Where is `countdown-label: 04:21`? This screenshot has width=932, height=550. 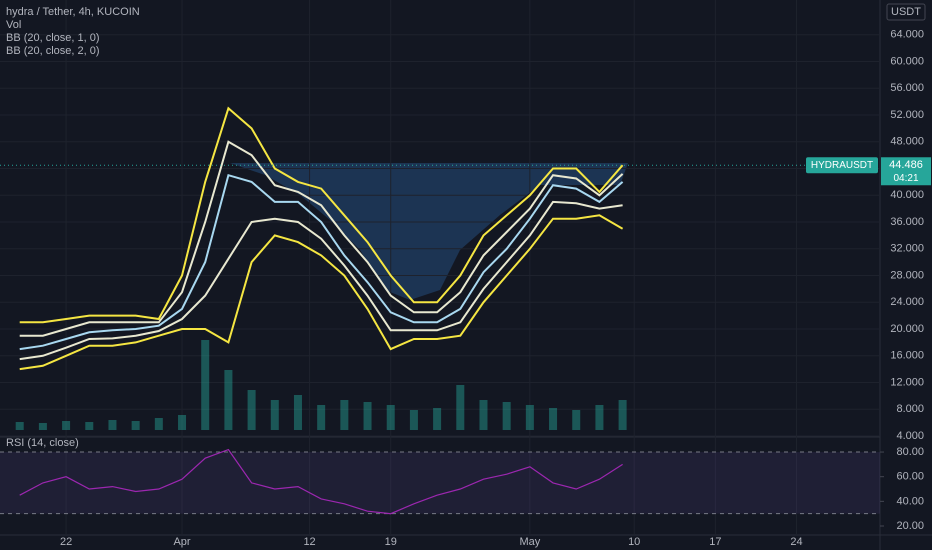 countdown-label: 04:21 is located at coordinates (905, 178).